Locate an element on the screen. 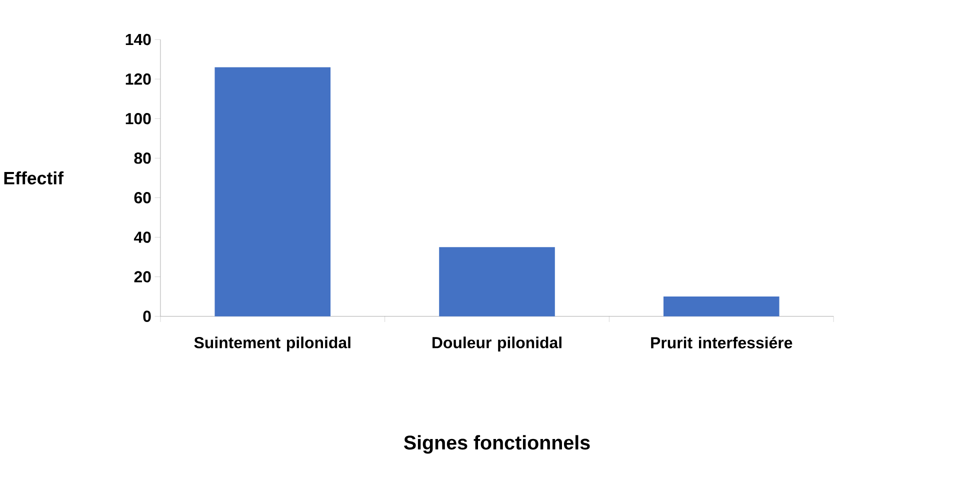  y-tick-label: 20 is located at coordinates (142, 277).